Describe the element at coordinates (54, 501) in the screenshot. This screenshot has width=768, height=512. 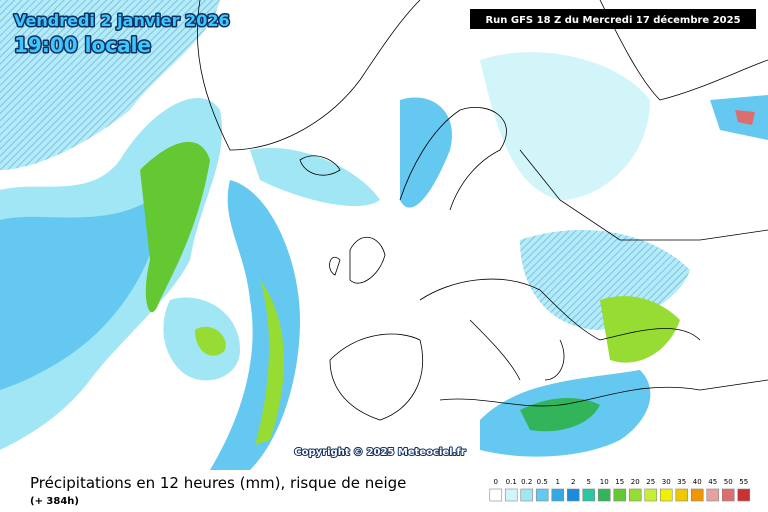
I see `lead-time: (+ 384h)` at that location.